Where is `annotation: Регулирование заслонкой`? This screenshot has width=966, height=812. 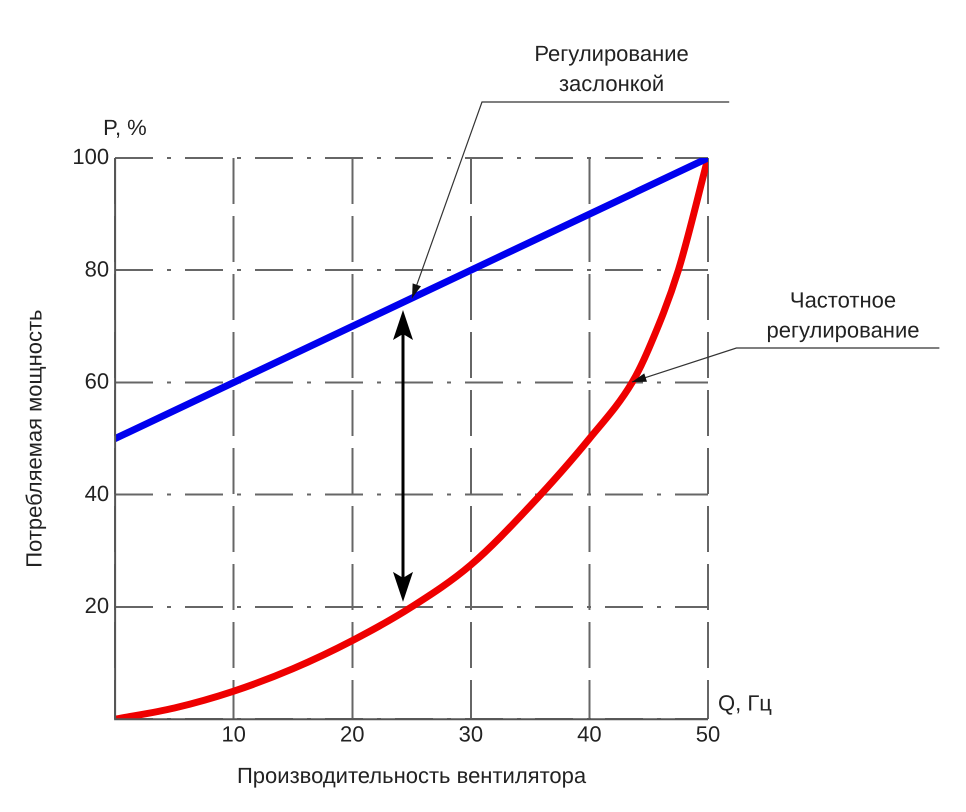 annotation: Регулирование заслонкой is located at coordinates (611, 68).